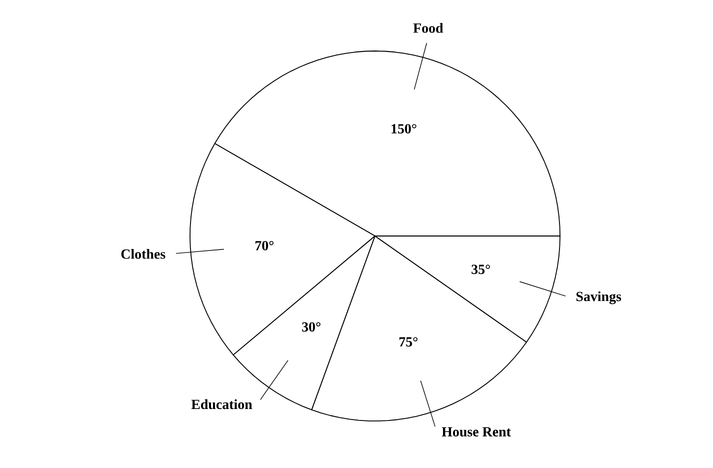  I want to click on slice-label: Food, so click(428, 27).